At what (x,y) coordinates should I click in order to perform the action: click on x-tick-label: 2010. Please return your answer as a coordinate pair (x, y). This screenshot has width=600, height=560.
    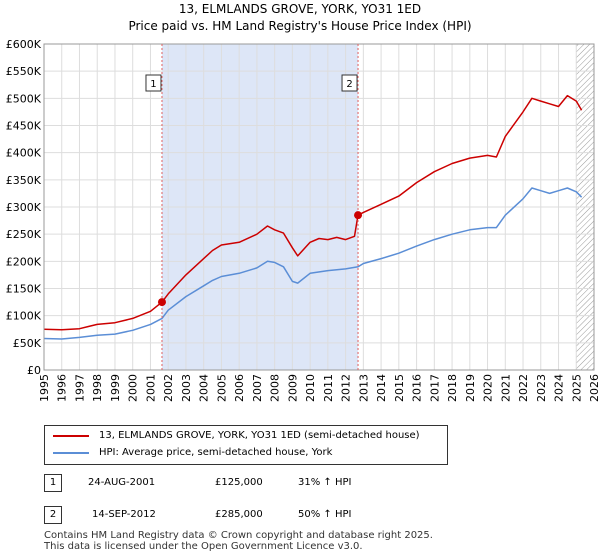
    Looking at the image, I should click on (310, 388).